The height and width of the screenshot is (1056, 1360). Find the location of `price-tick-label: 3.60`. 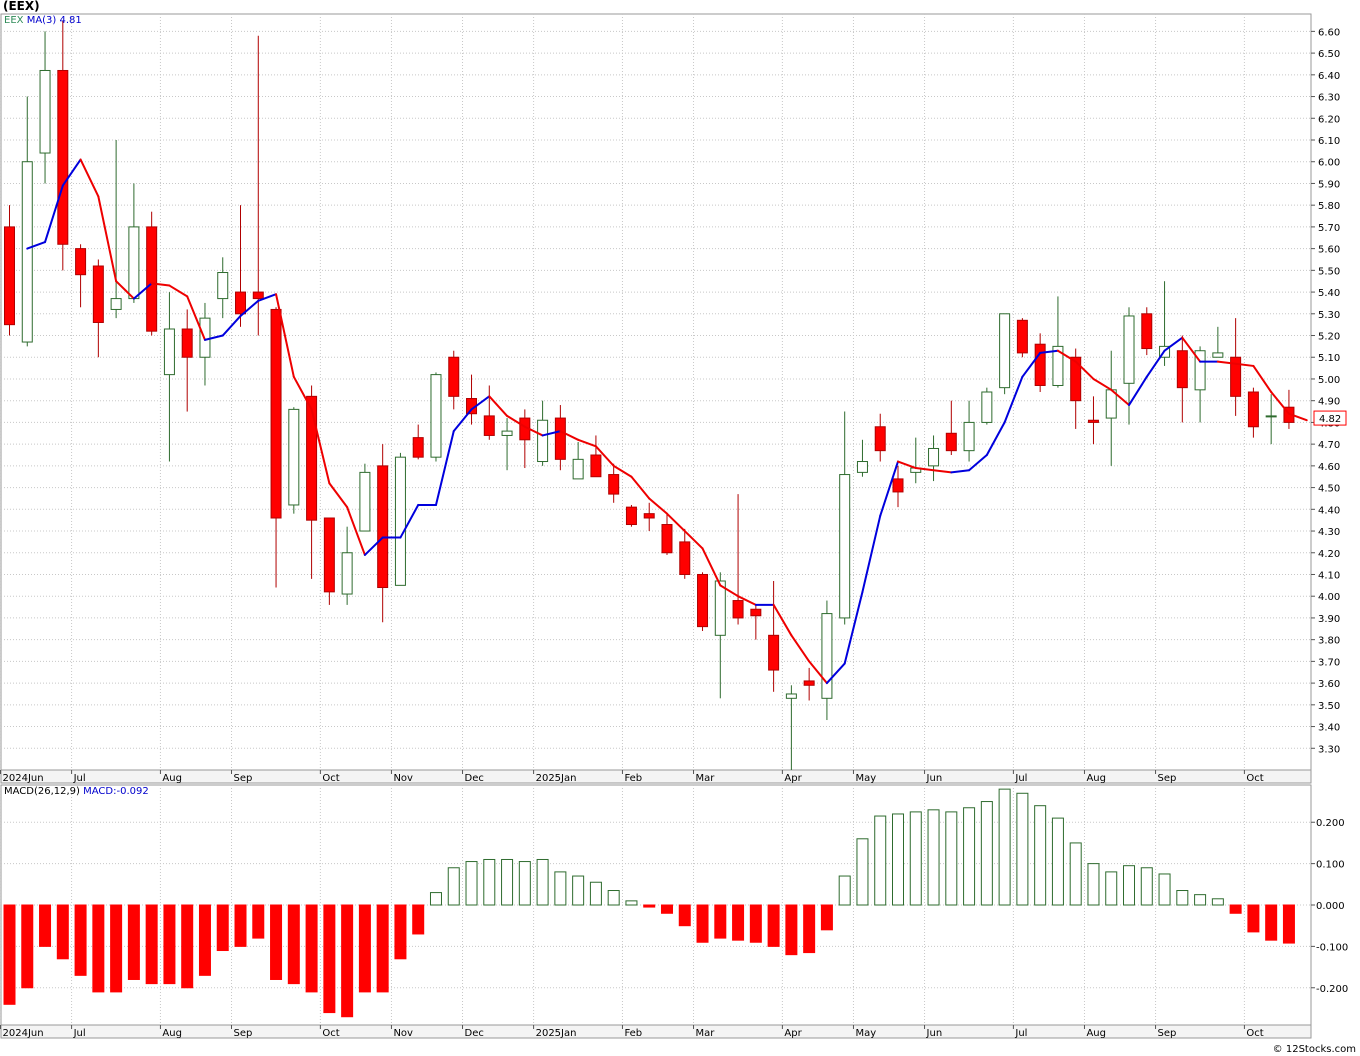

price-tick-label: 3.60 is located at coordinates (1329, 684).